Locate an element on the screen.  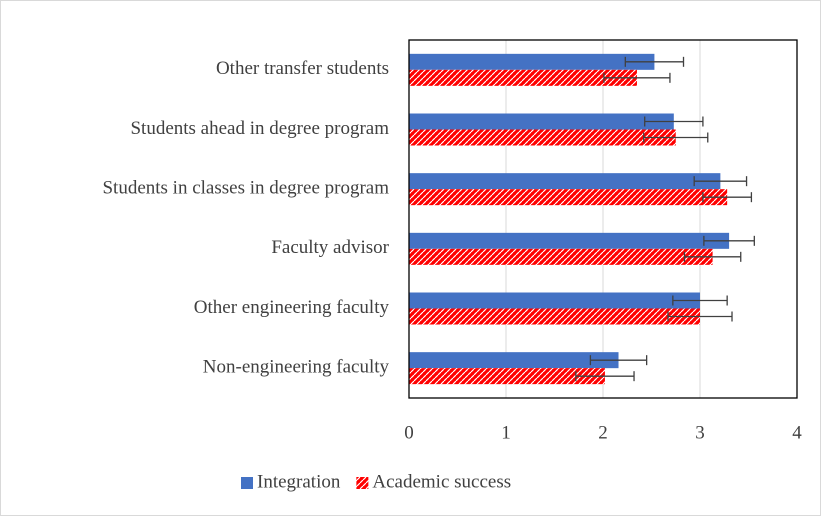
y-tick-label: Non-engineering faculty is located at coordinates (296, 367).